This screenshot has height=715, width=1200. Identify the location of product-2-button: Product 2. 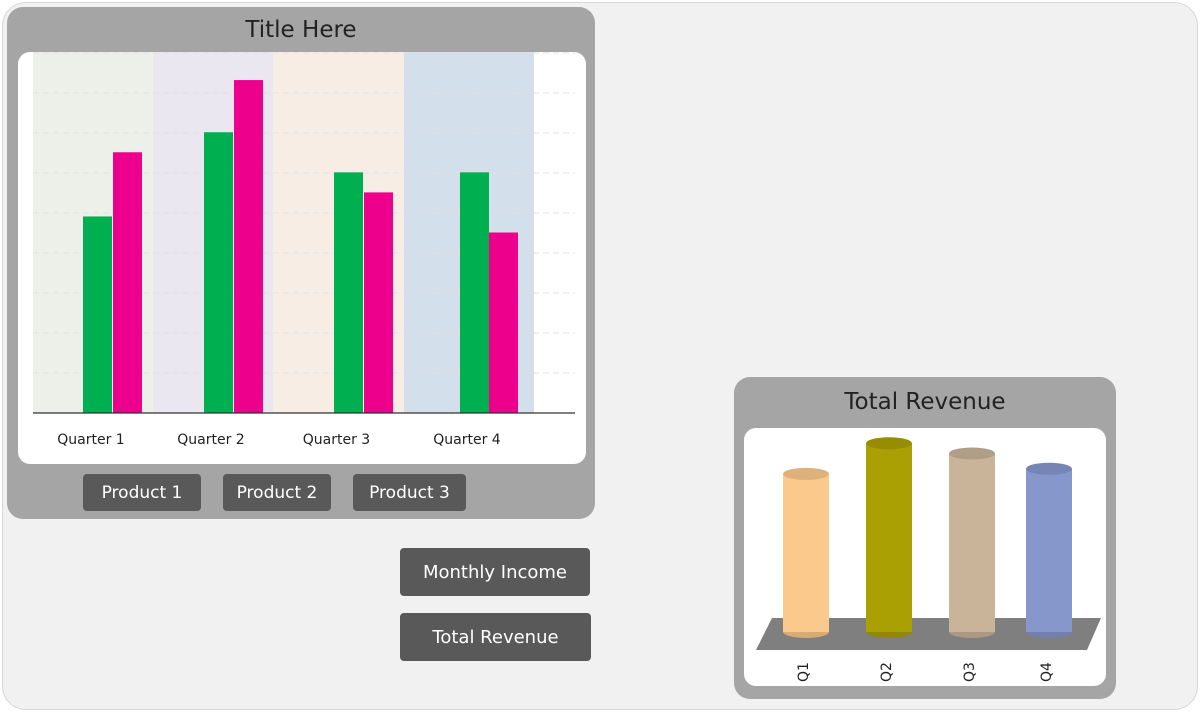
(277, 492).